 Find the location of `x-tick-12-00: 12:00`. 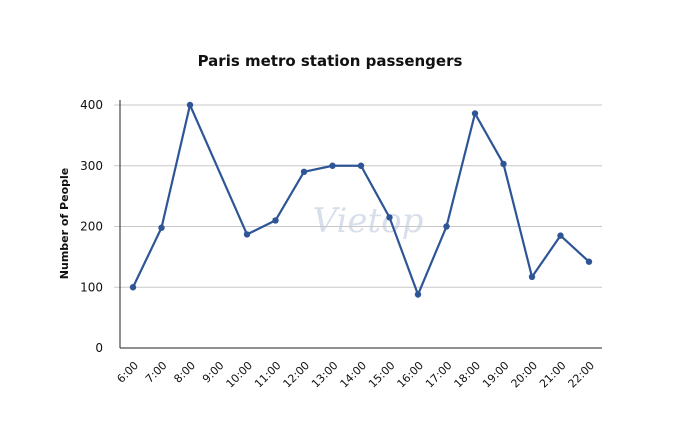

x-tick-12-00: 12:00 is located at coordinates (297, 375).